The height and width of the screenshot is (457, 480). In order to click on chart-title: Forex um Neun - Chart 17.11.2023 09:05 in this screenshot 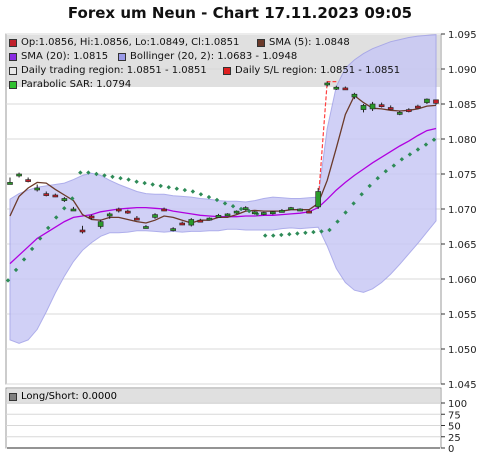, I will do `click(240, 13)`.